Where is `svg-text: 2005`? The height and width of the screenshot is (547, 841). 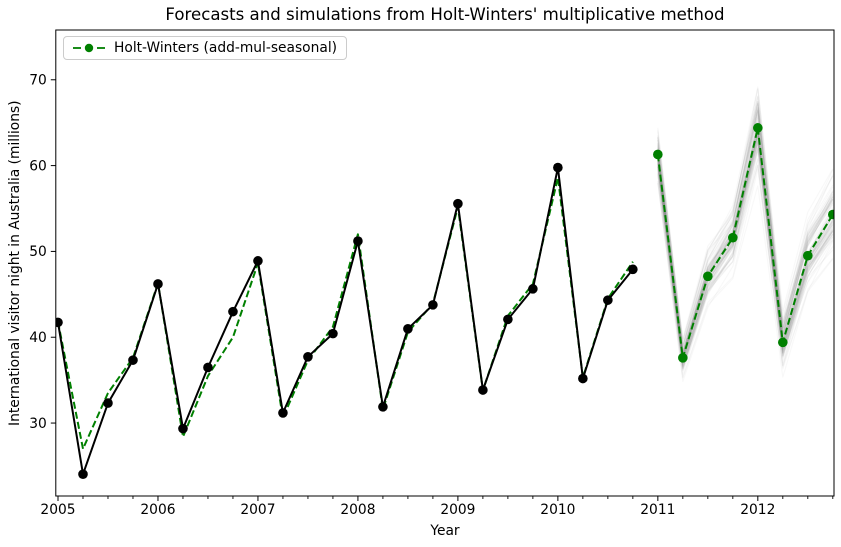
svg-text: 2005 is located at coordinates (57, 510).